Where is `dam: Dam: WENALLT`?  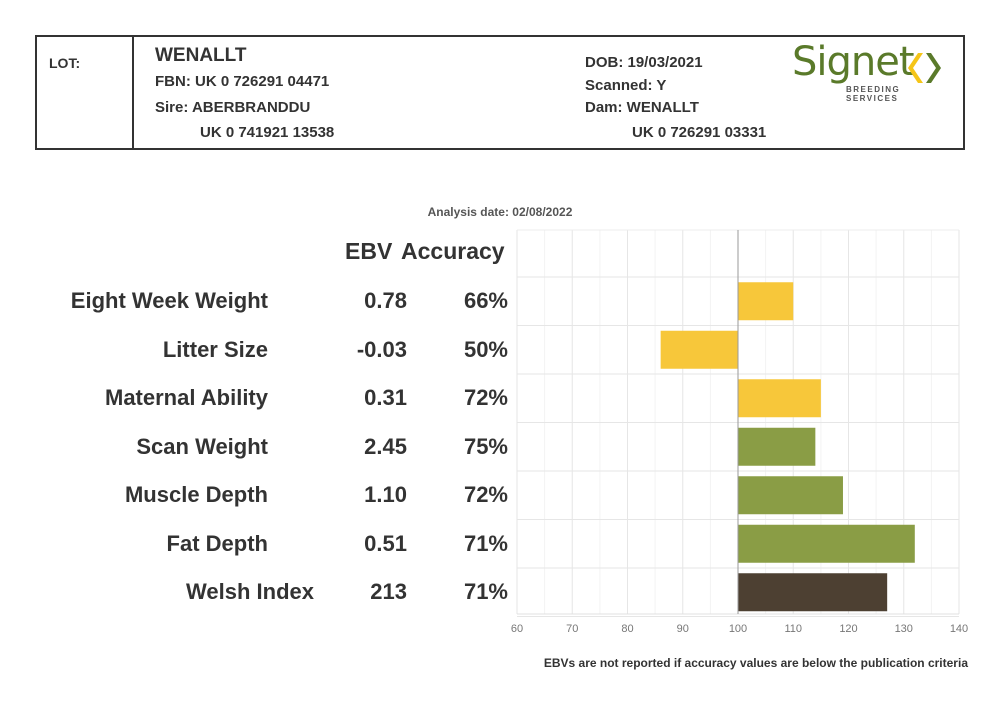 dam: Dam: WENALLT is located at coordinates (642, 107).